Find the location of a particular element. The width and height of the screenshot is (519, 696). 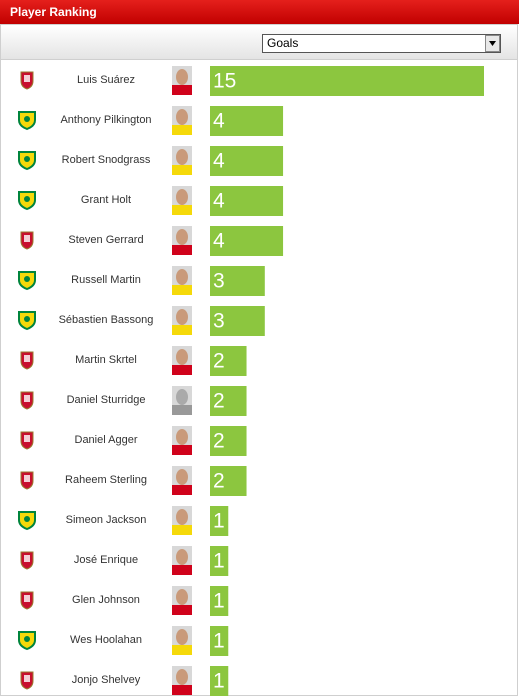

row: Jonjo Shelvey 1 is located at coordinates (124, 681).